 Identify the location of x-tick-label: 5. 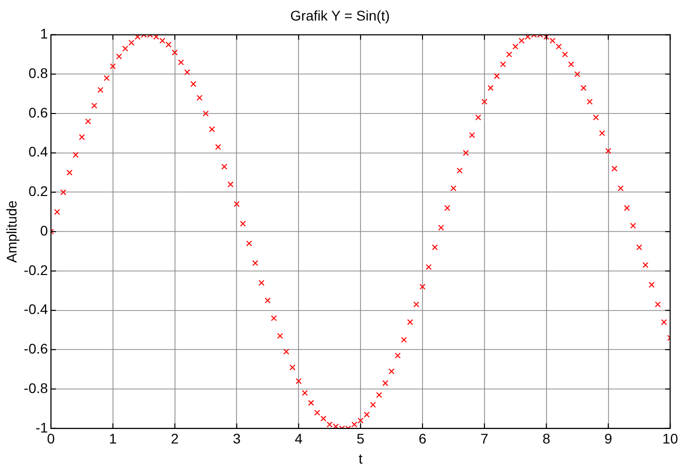
(360, 438).